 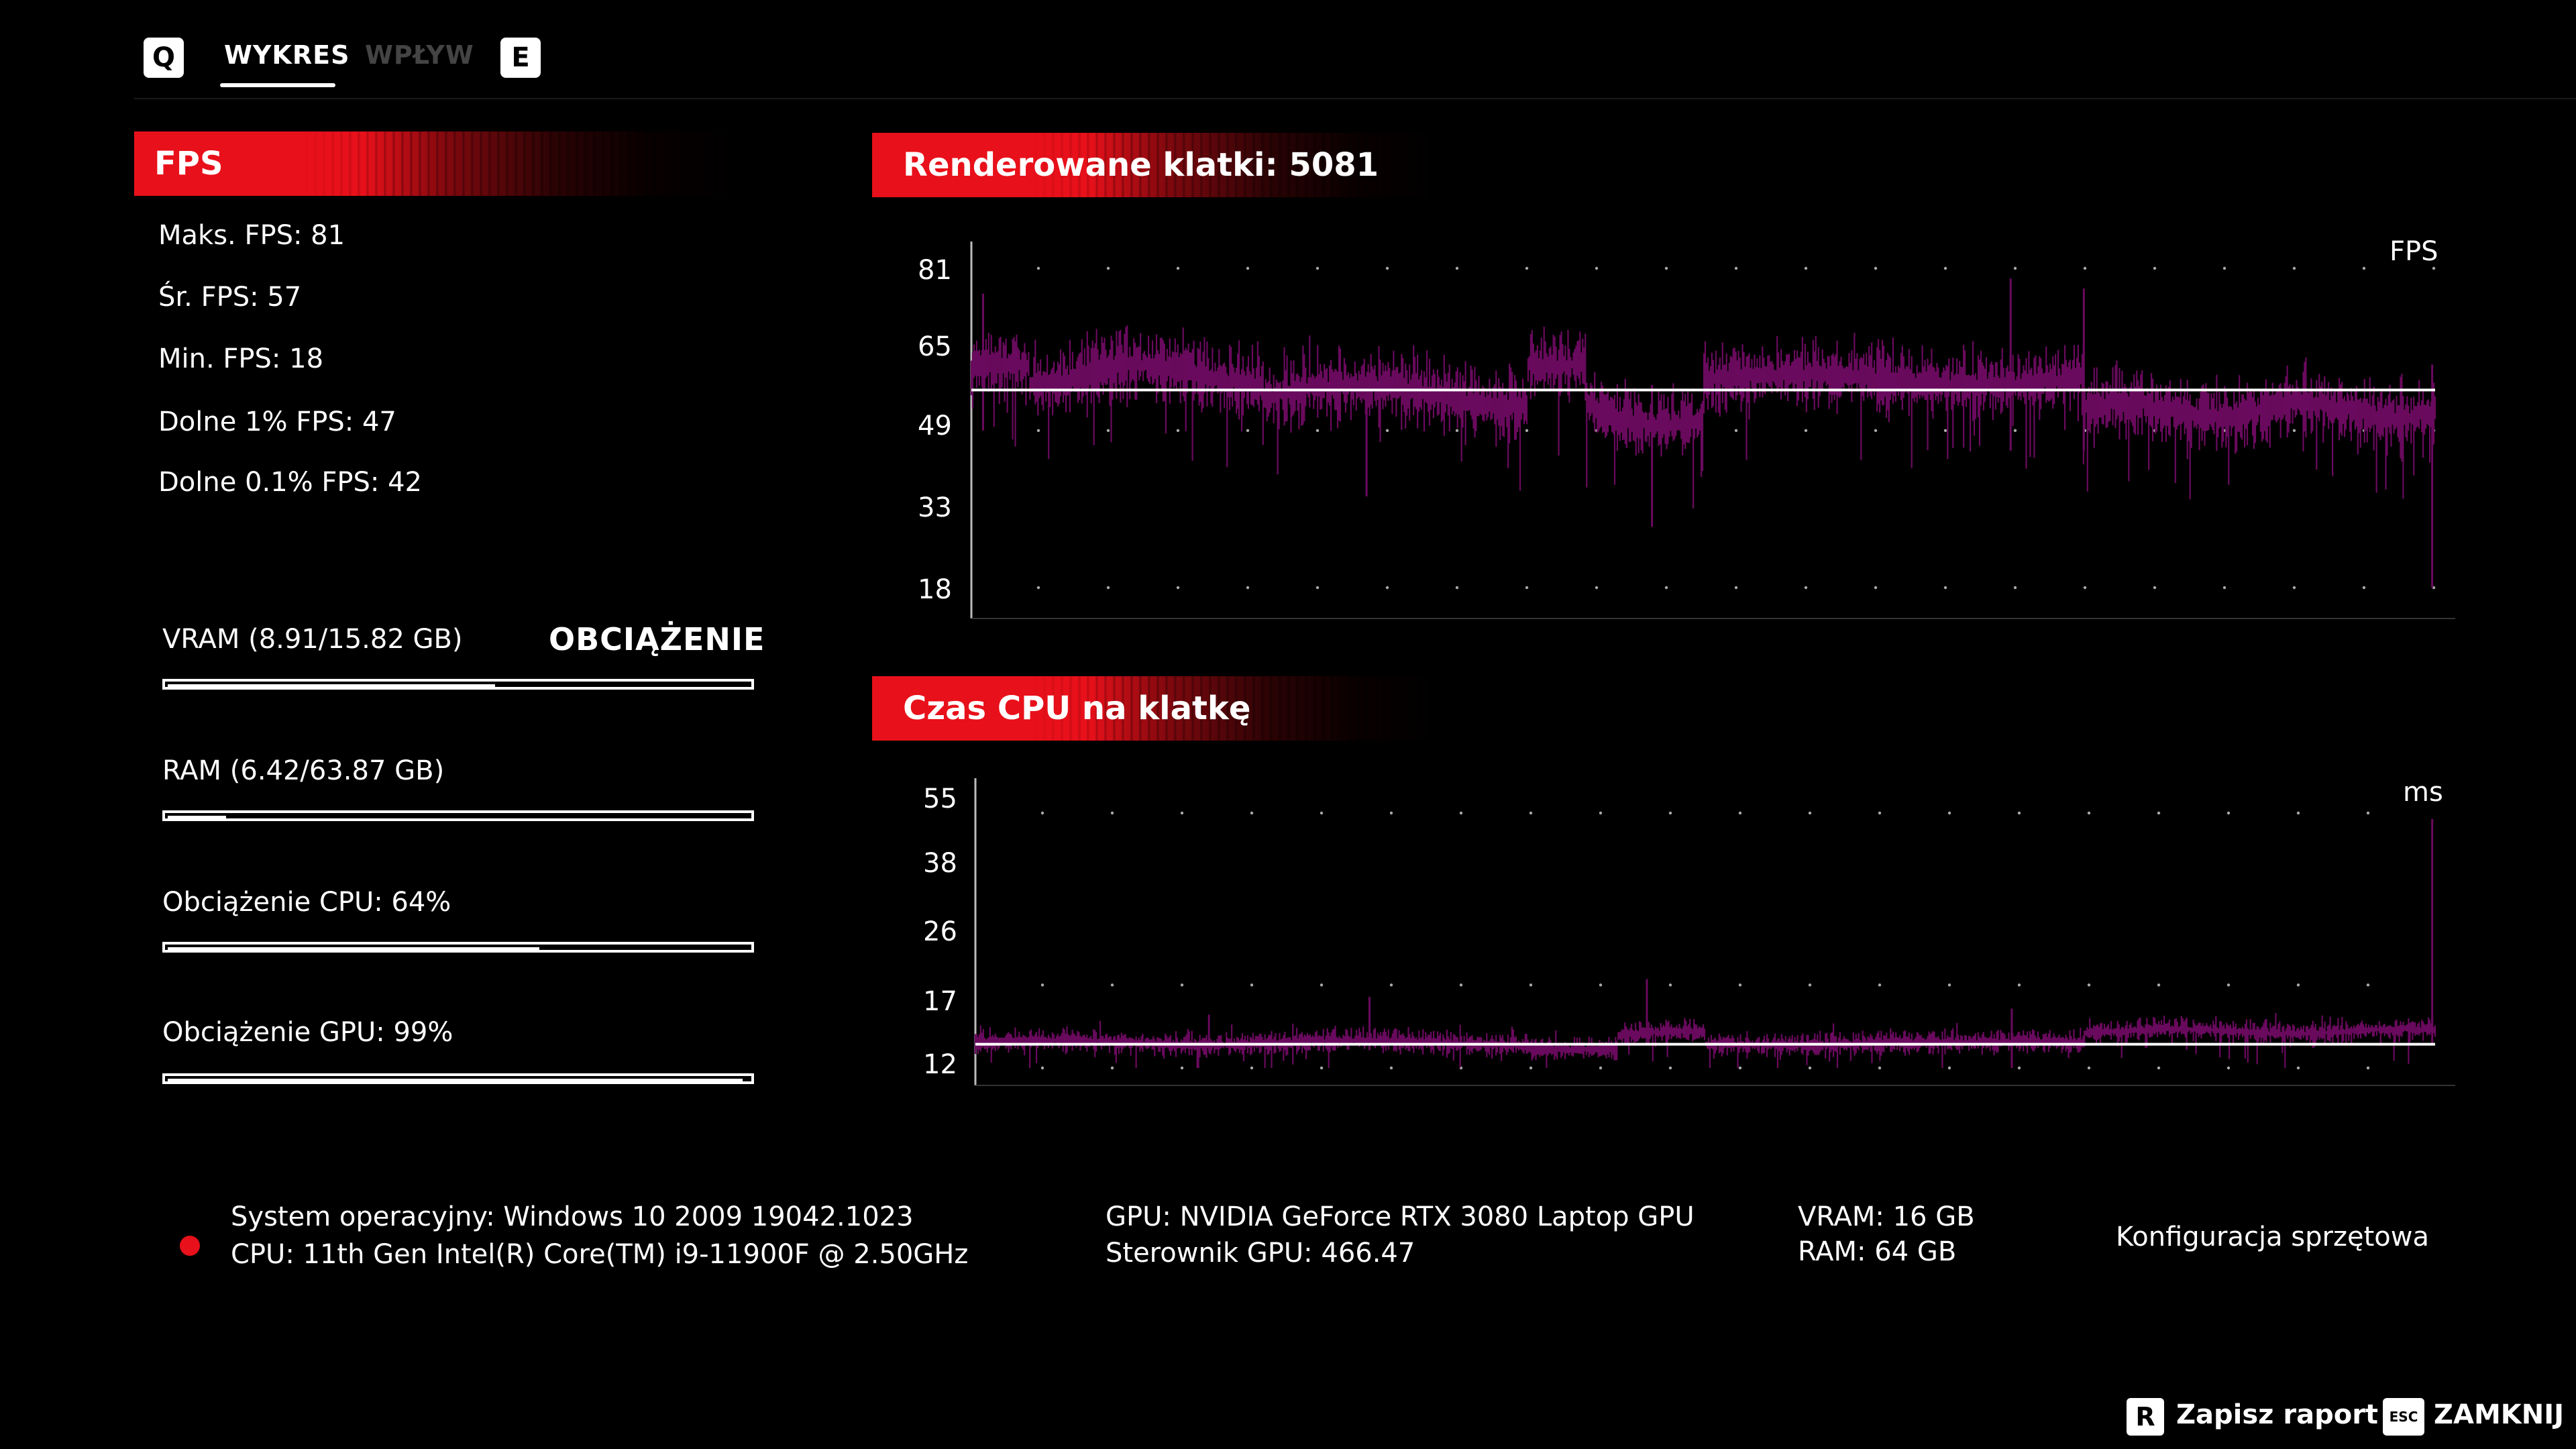 What do you see at coordinates (1886, 1216) in the screenshot?
I see `vram-info: VRAM: 16 GB` at bounding box center [1886, 1216].